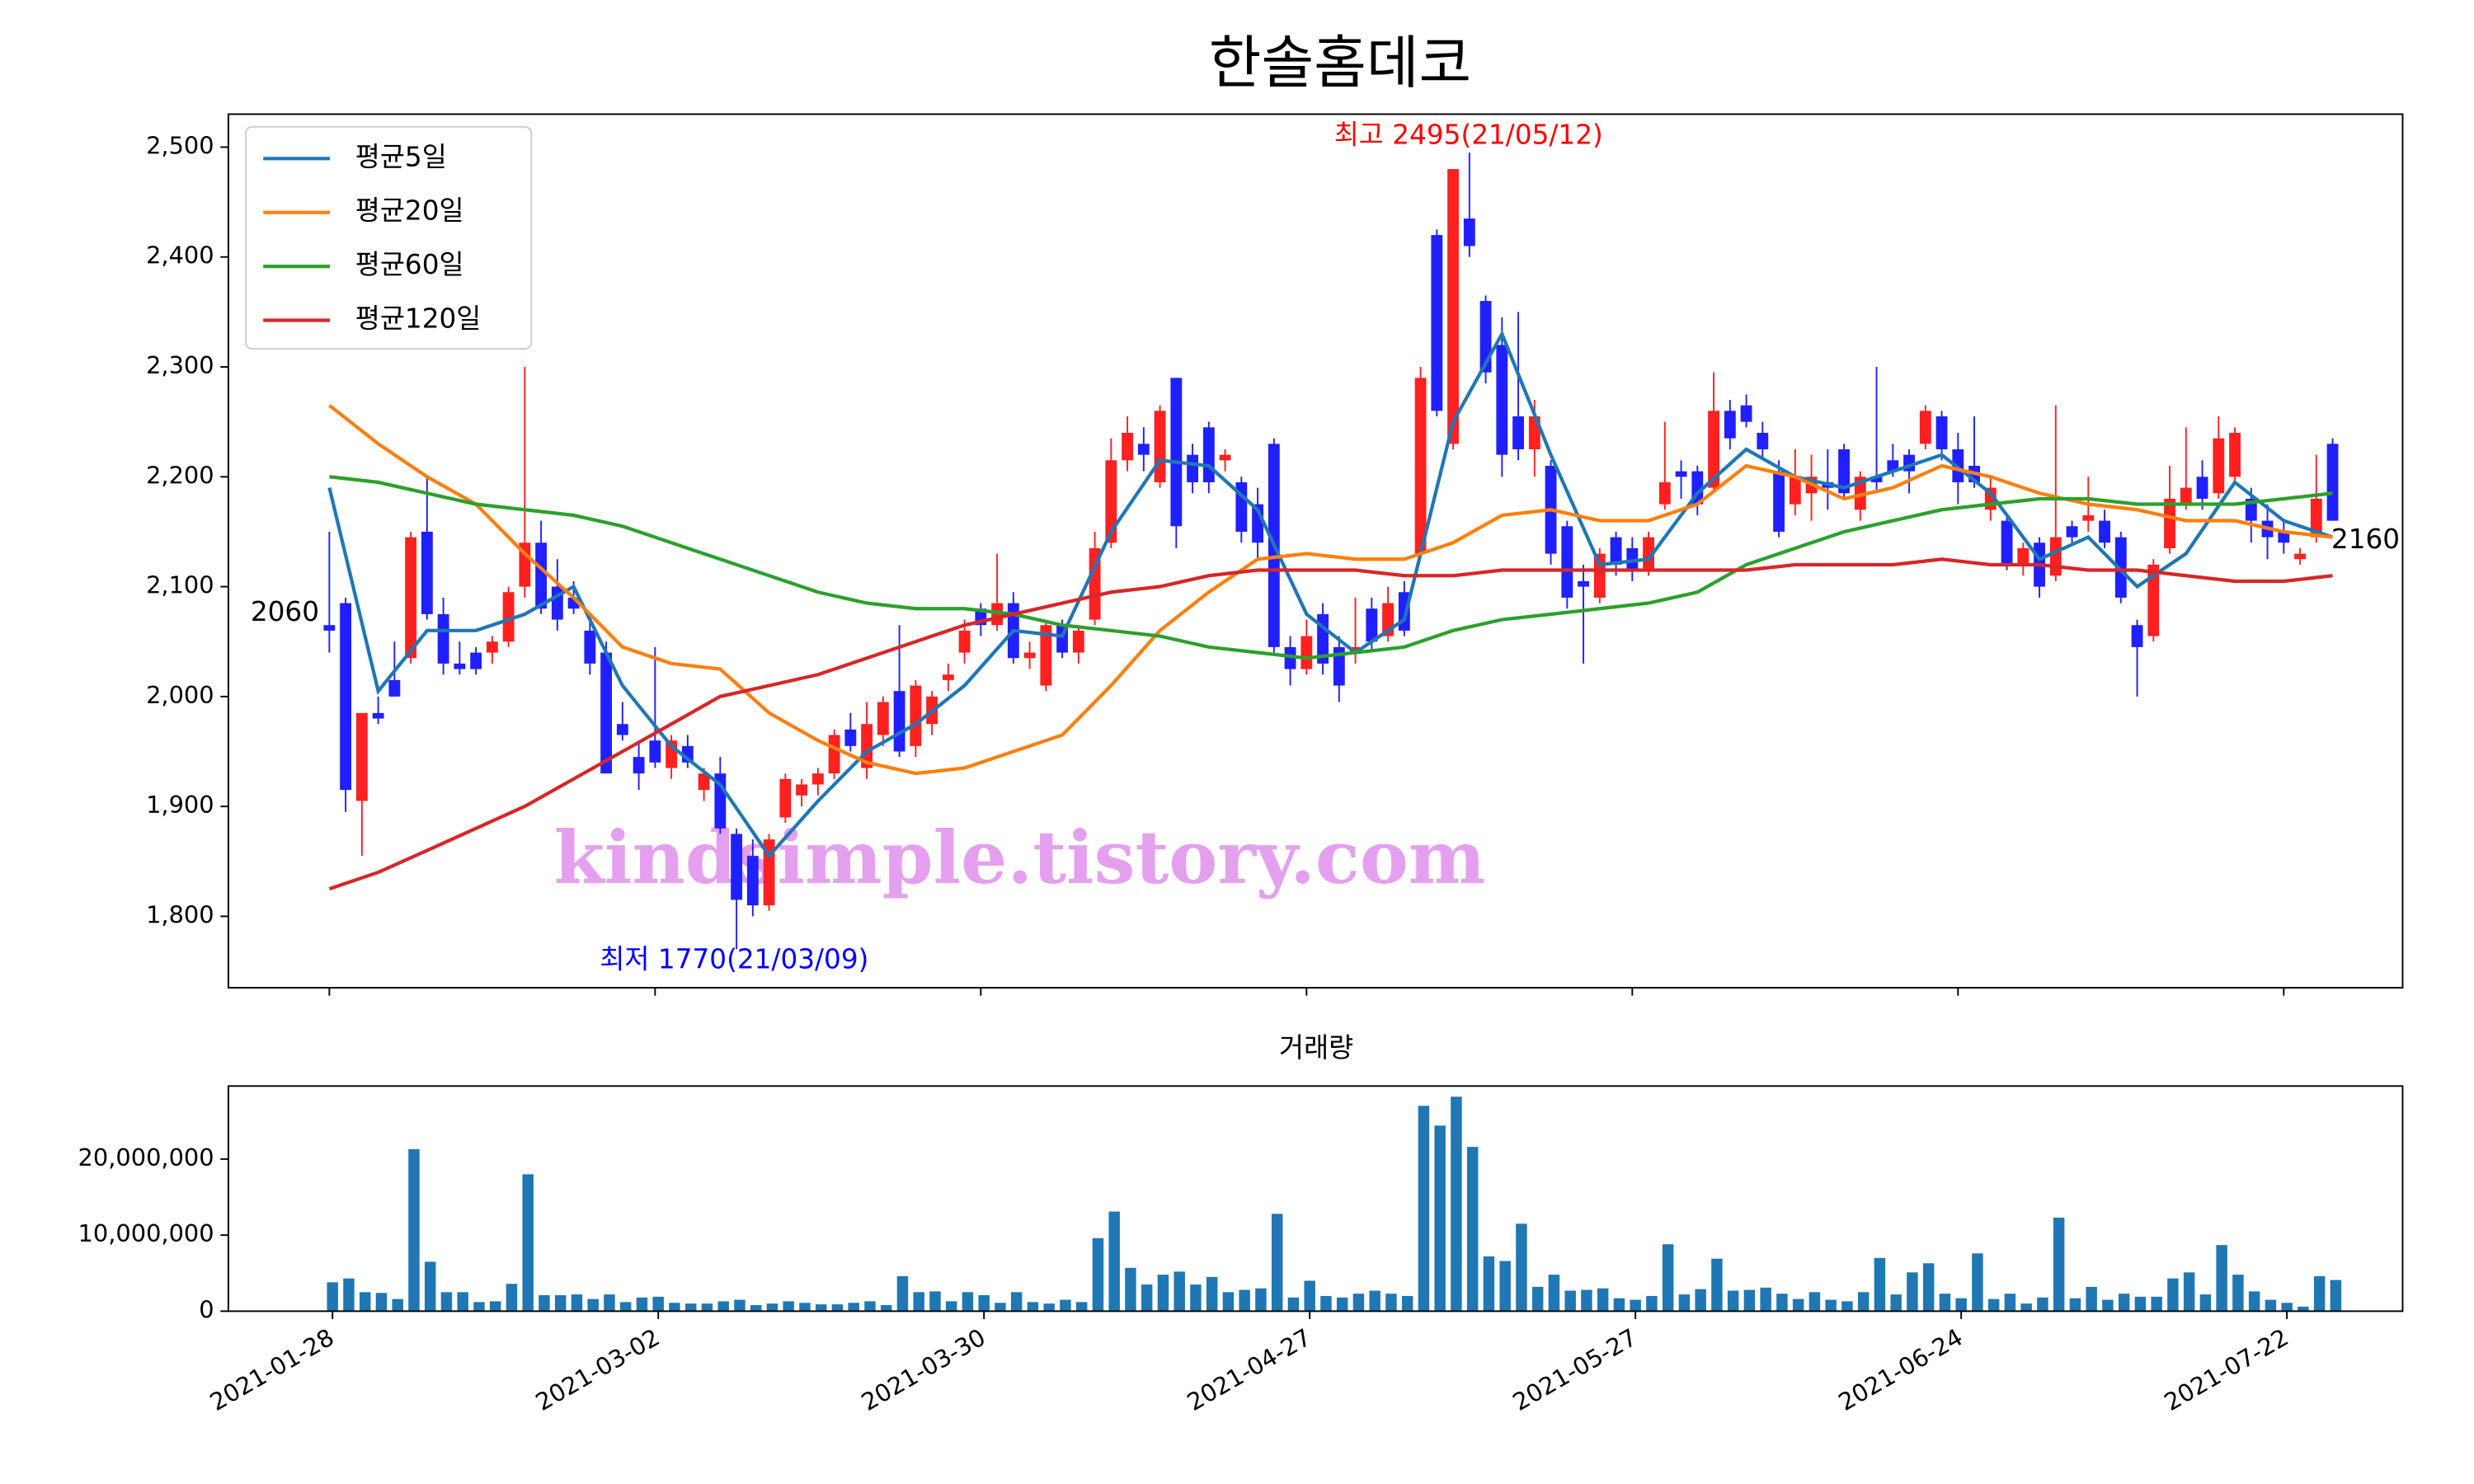 The height and width of the screenshot is (1484, 2474). Describe the element at coordinates (1340, 63) in the screenshot. I see `chart-title: 한솔홈데코` at that location.